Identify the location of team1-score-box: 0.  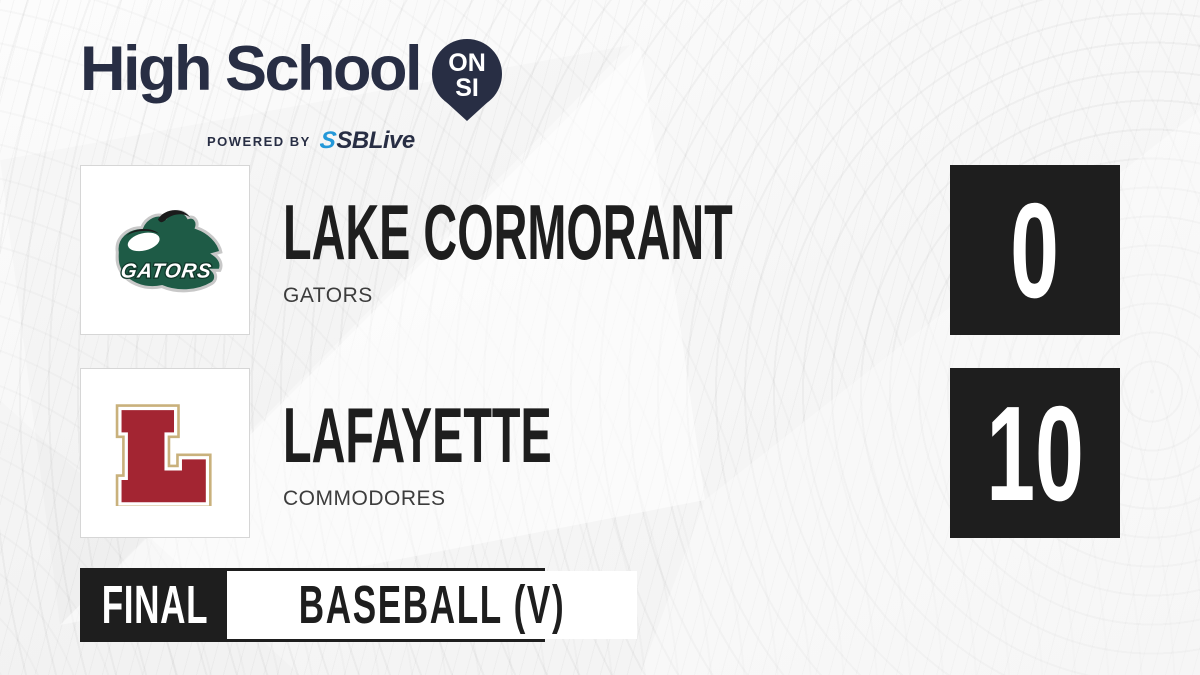
(1035, 250).